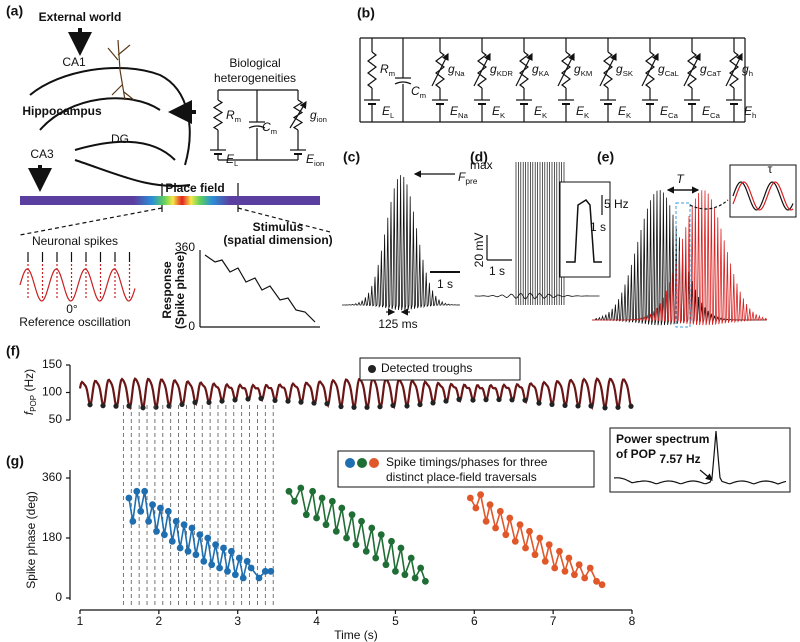 Image resolution: width=800 pixels, height=642 pixels. I want to click on symbol-sub: pre, so click(471, 181).